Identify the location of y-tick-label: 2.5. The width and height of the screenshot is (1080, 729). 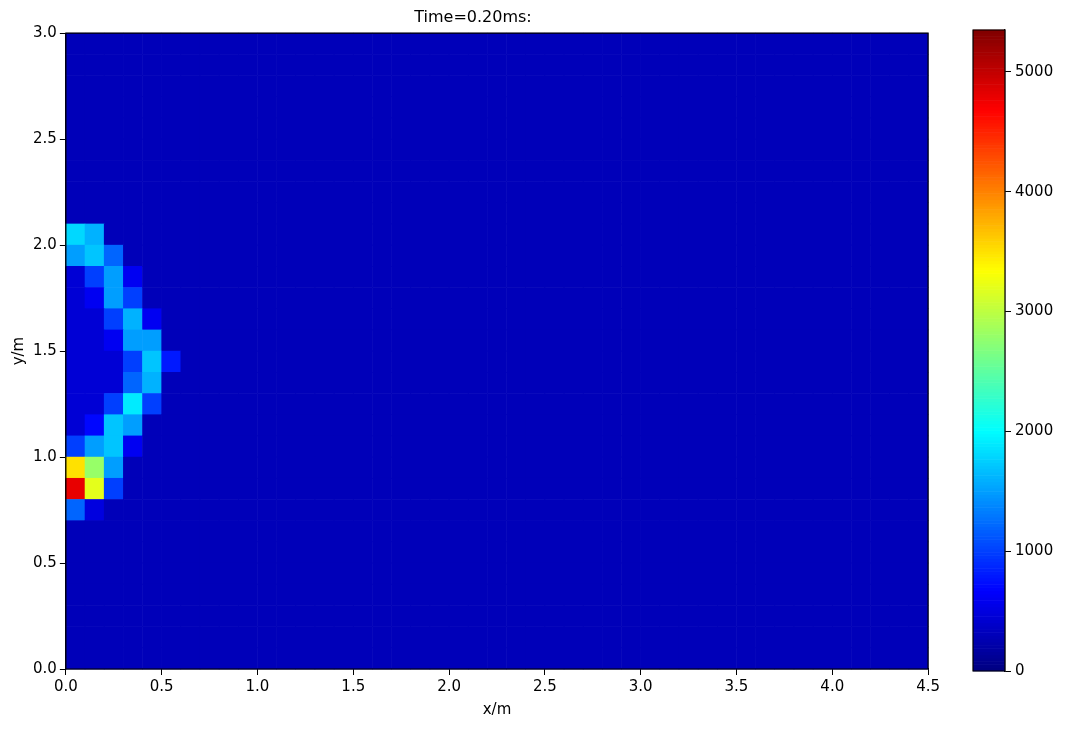
(45, 138).